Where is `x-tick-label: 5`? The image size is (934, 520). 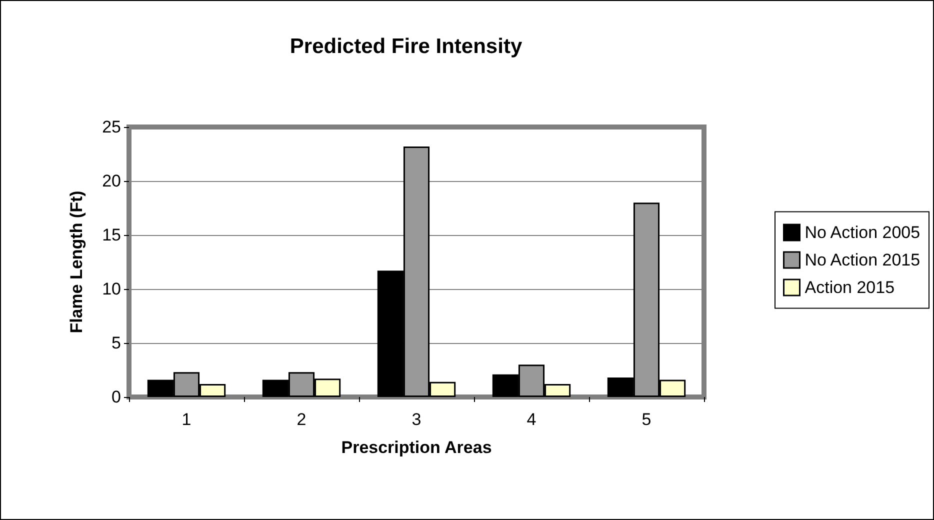
x-tick-label: 5 is located at coordinates (647, 419).